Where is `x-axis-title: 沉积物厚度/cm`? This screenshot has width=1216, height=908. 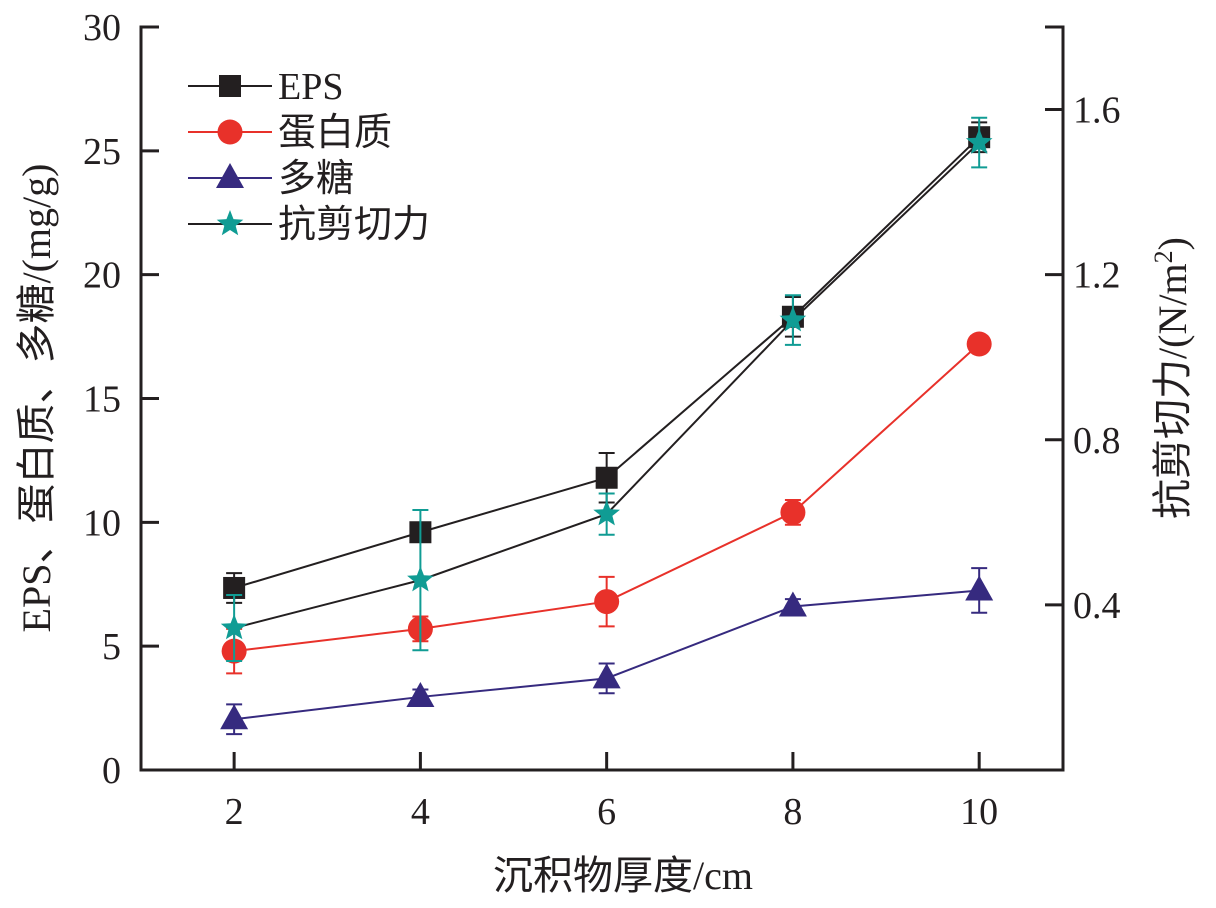 x-axis-title: 沉积物厚度/cm is located at coordinates (623, 875).